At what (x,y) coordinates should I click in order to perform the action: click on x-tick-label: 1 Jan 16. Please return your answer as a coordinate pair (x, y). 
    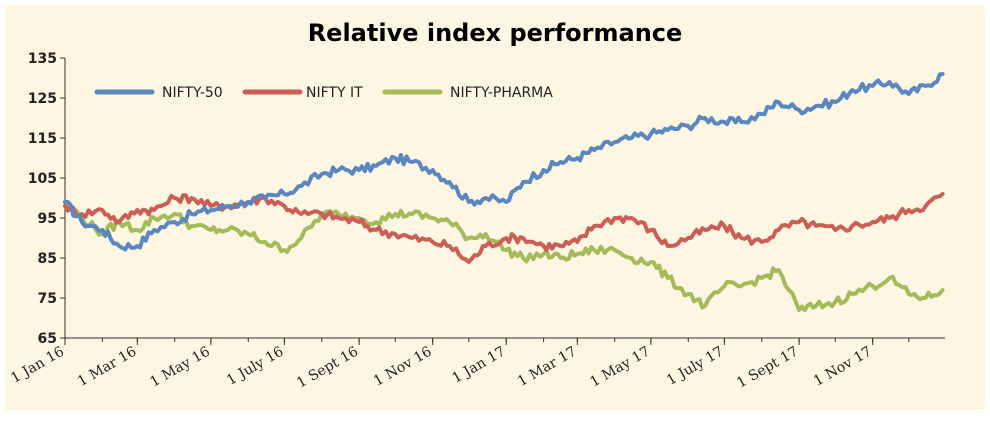
    Looking at the image, I should click on (37, 365).